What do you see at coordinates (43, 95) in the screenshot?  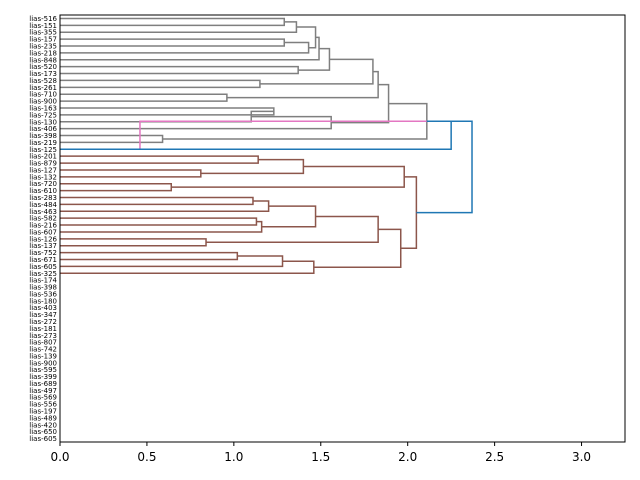 I see `leaf-label: lias-710` at bounding box center [43, 95].